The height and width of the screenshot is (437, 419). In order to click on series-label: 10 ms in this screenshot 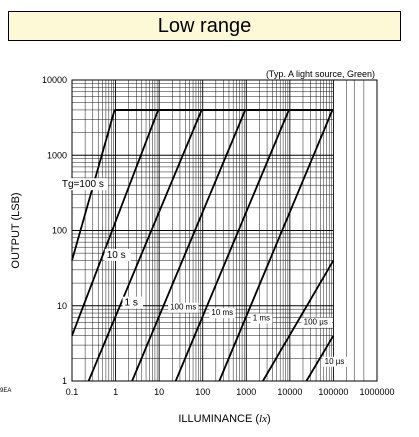, I will do `click(222, 312)`.